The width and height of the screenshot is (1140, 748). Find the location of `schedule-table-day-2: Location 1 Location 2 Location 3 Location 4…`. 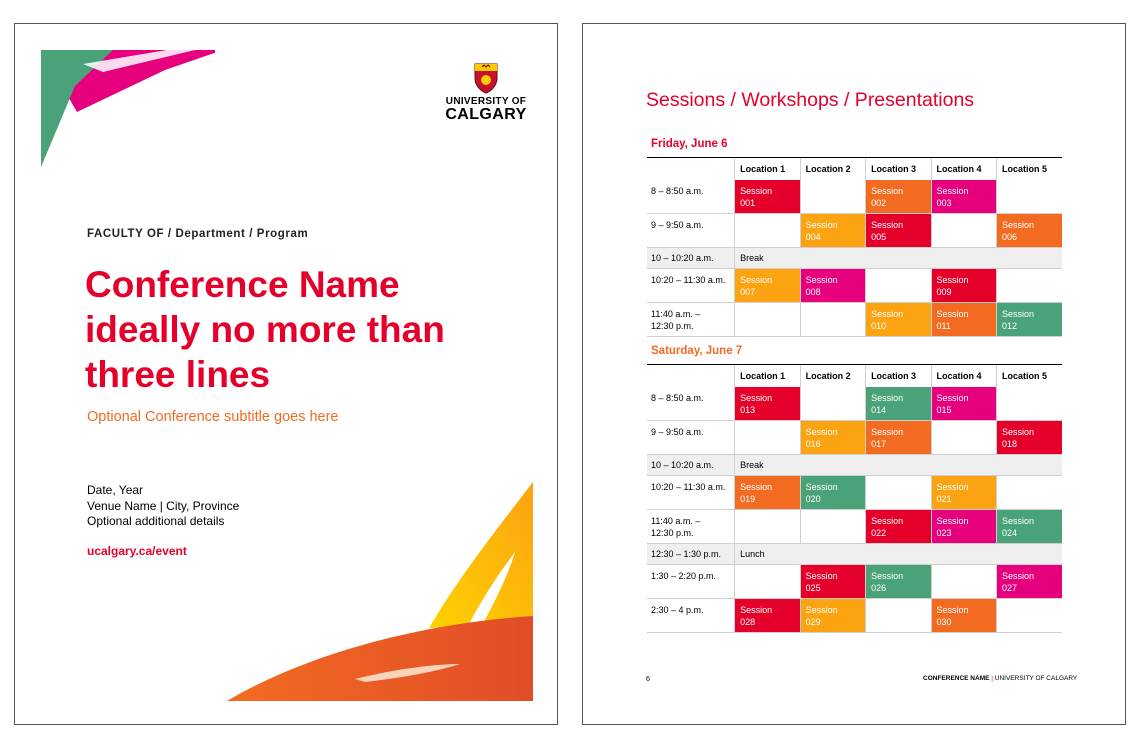

schedule-table-day-2: Location 1 Location 2 Location 3 Location 4… is located at coordinates (854, 498).